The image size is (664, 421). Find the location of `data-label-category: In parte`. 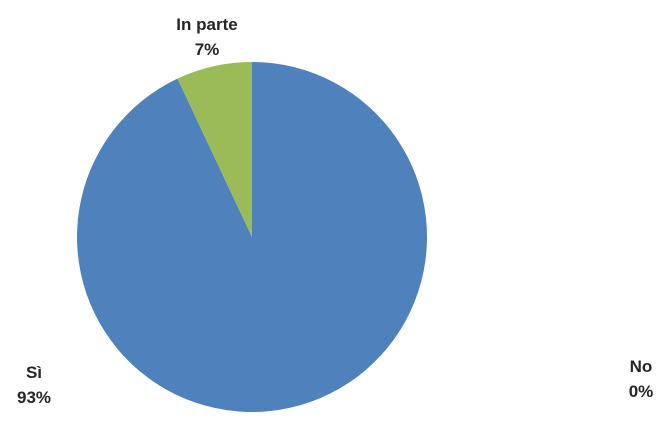

data-label-category: In parte is located at coordinates (206, 24).